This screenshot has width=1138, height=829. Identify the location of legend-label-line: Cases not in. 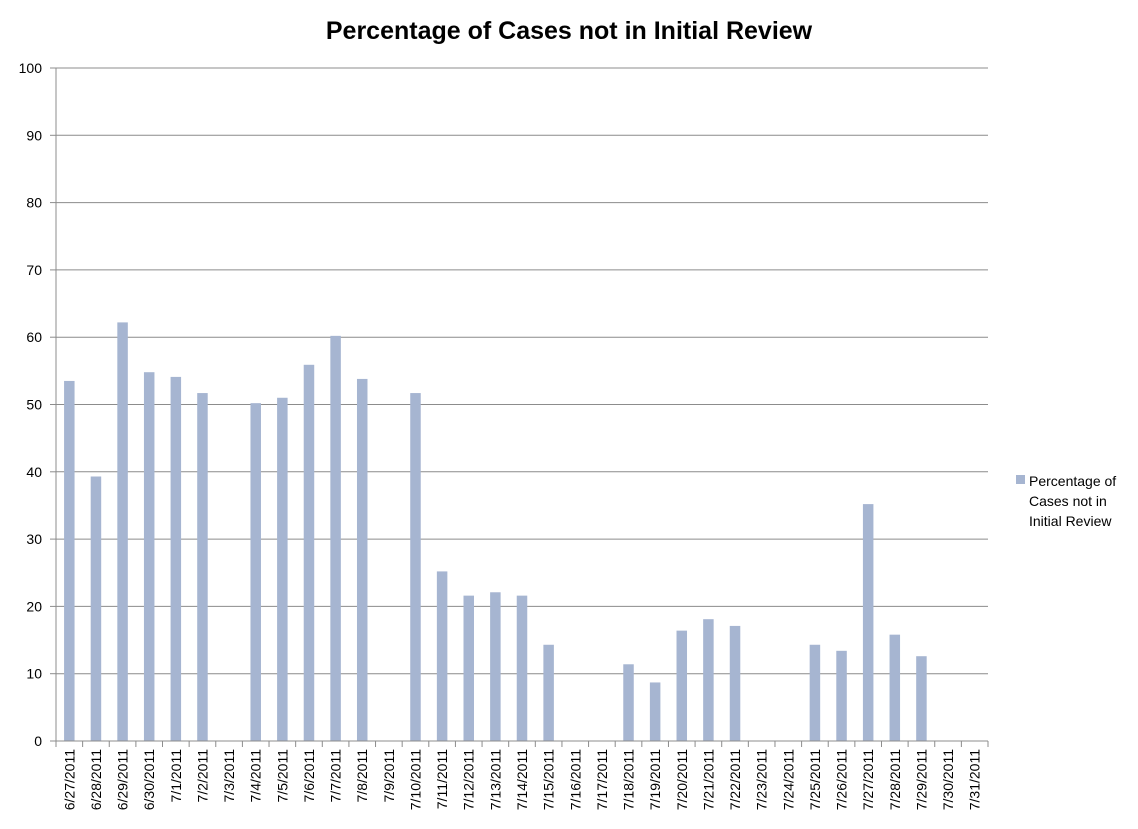
(1068, 501).